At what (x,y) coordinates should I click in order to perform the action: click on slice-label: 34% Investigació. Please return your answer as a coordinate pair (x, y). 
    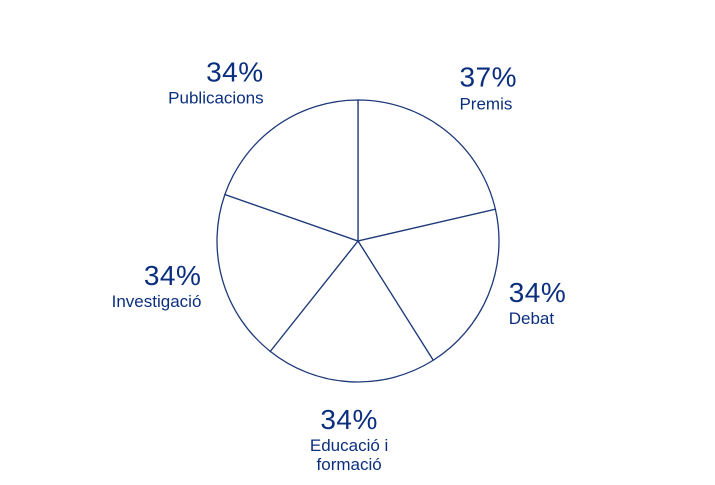
    Looking at the image, I should click on (157, 286).